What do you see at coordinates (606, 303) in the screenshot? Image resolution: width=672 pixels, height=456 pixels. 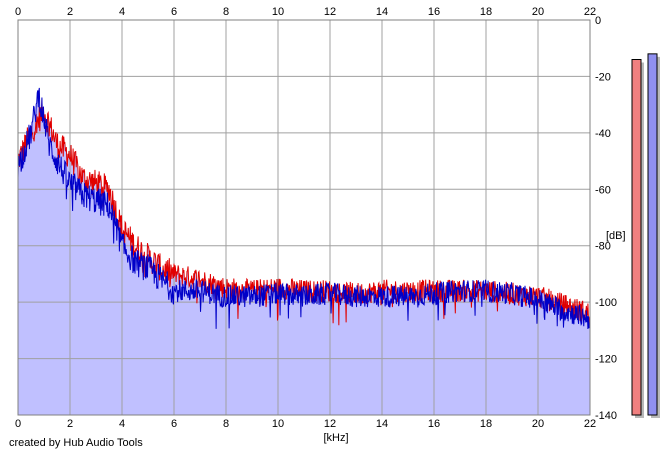 I see `y-tick-label: -100` at bounding box center [606, 303].